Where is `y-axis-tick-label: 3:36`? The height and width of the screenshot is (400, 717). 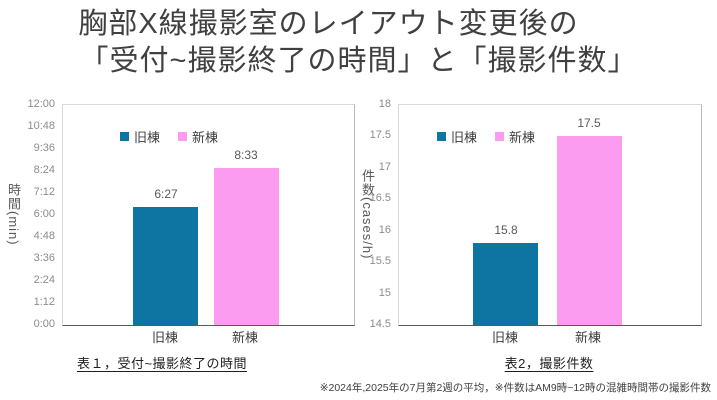
y-axis-tick-label: 3:36 is located at coordinates (44, 258).